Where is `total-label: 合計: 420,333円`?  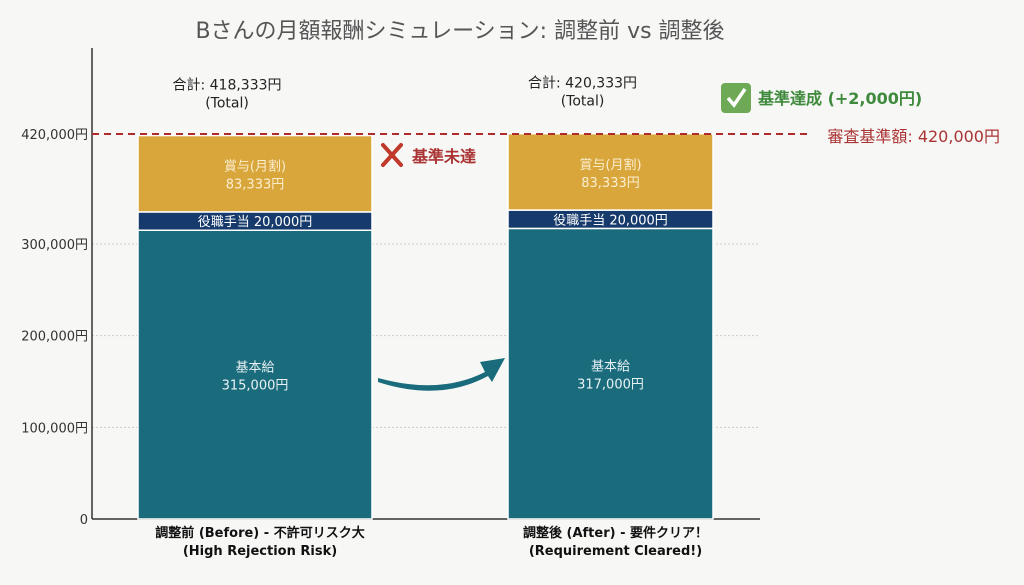
total-label: 合計: 420,333円 is located at coordinates (582, 84).